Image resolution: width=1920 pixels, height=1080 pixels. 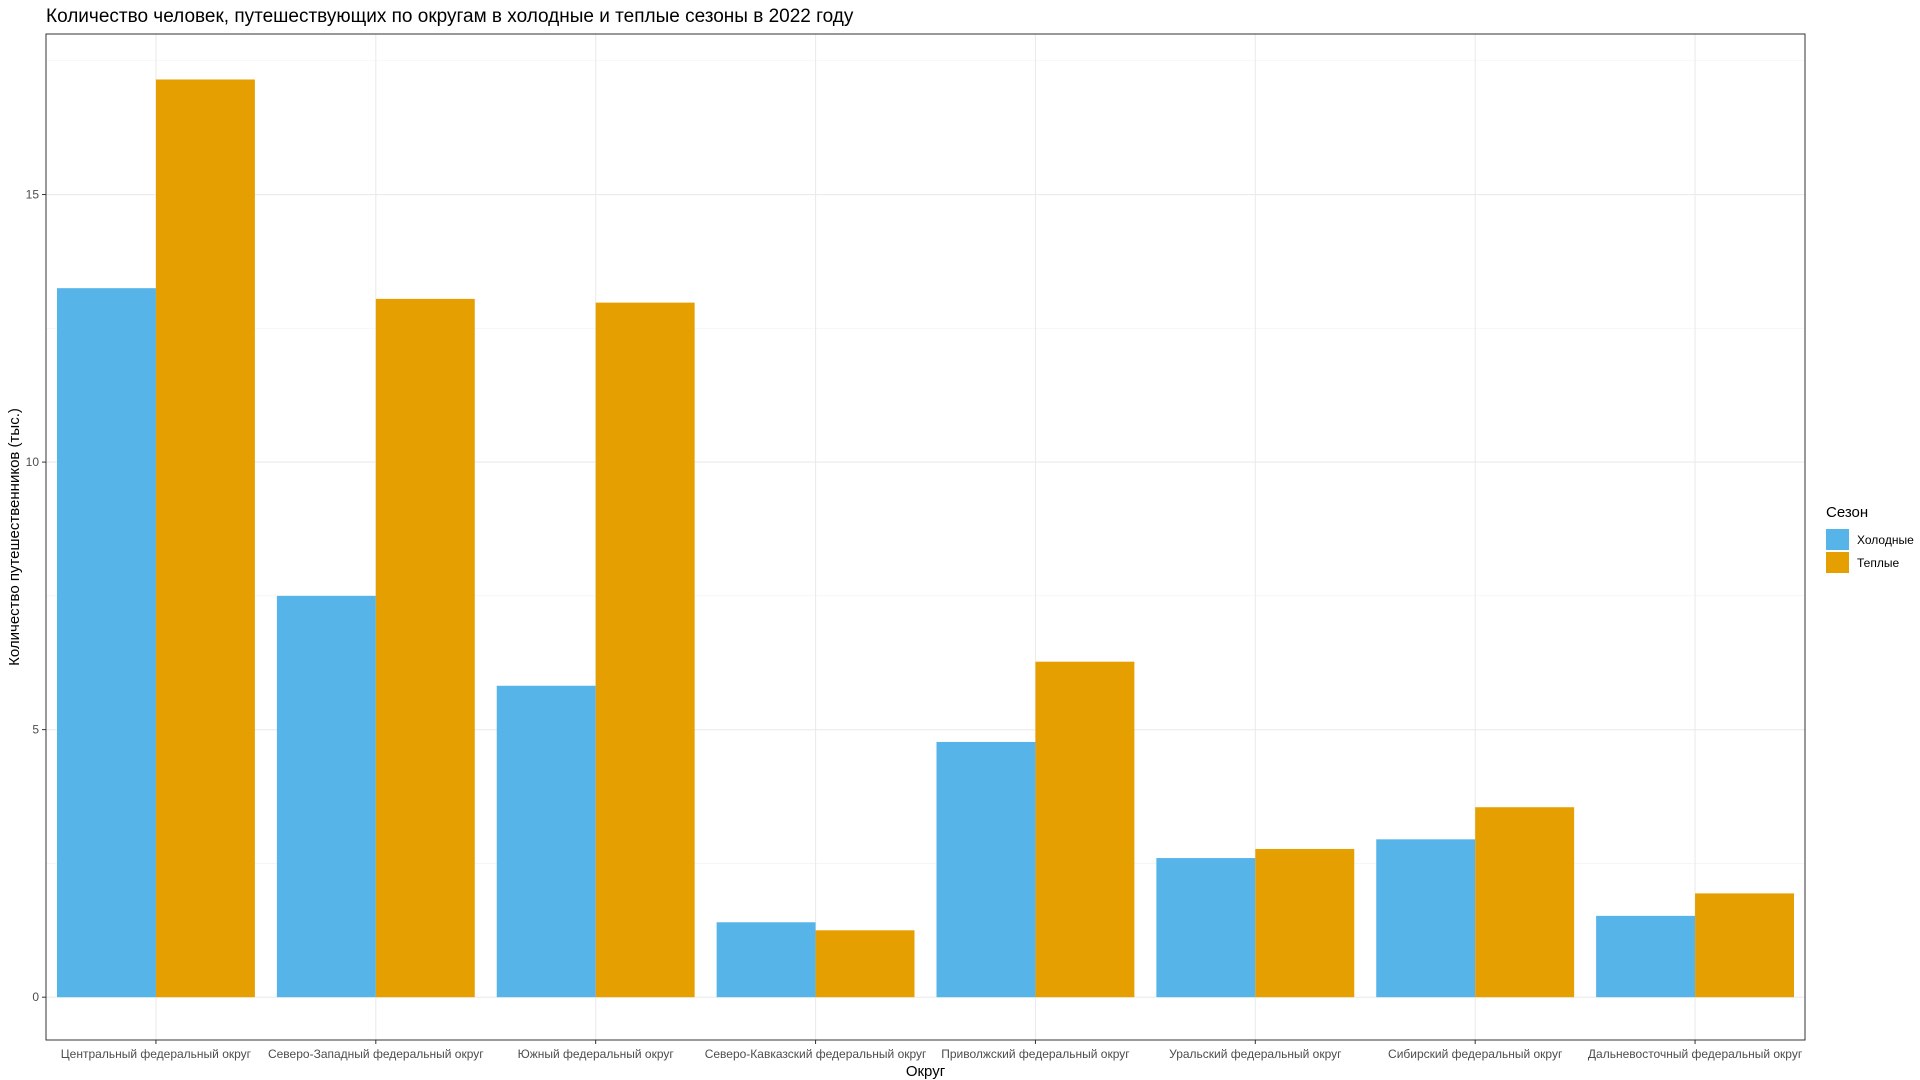 I want to click on legend-label: Теплые, so click(x=1878, y=563).